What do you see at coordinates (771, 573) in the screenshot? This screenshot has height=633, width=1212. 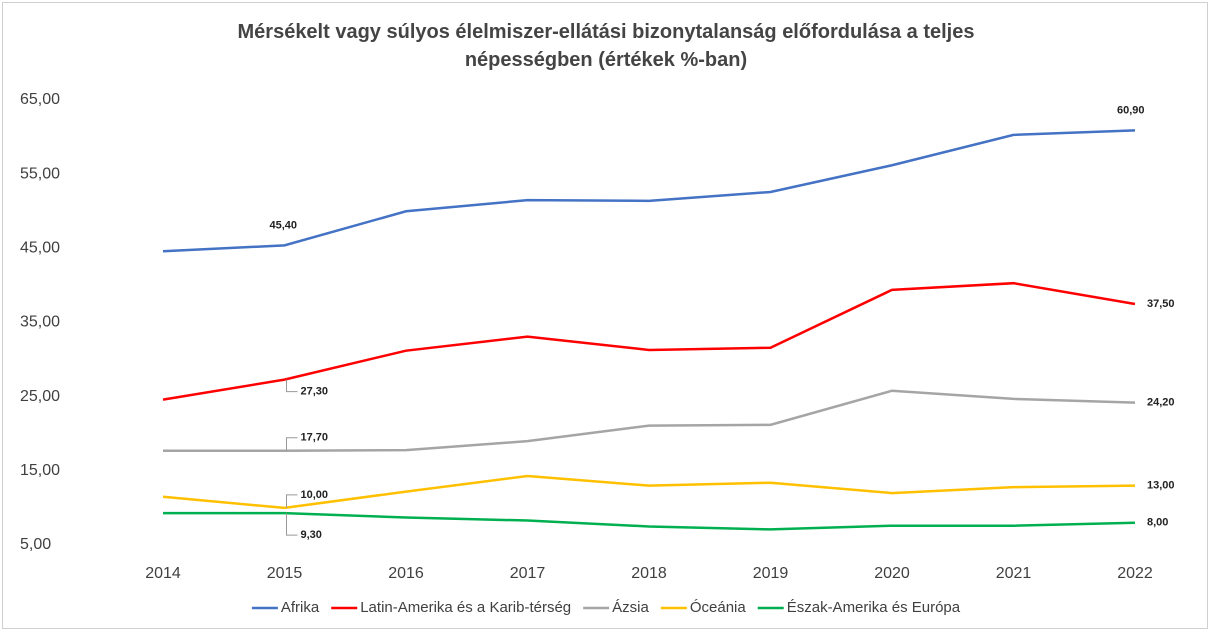 I see `x-tick-label: 2019` at bounding box center [771, 573].